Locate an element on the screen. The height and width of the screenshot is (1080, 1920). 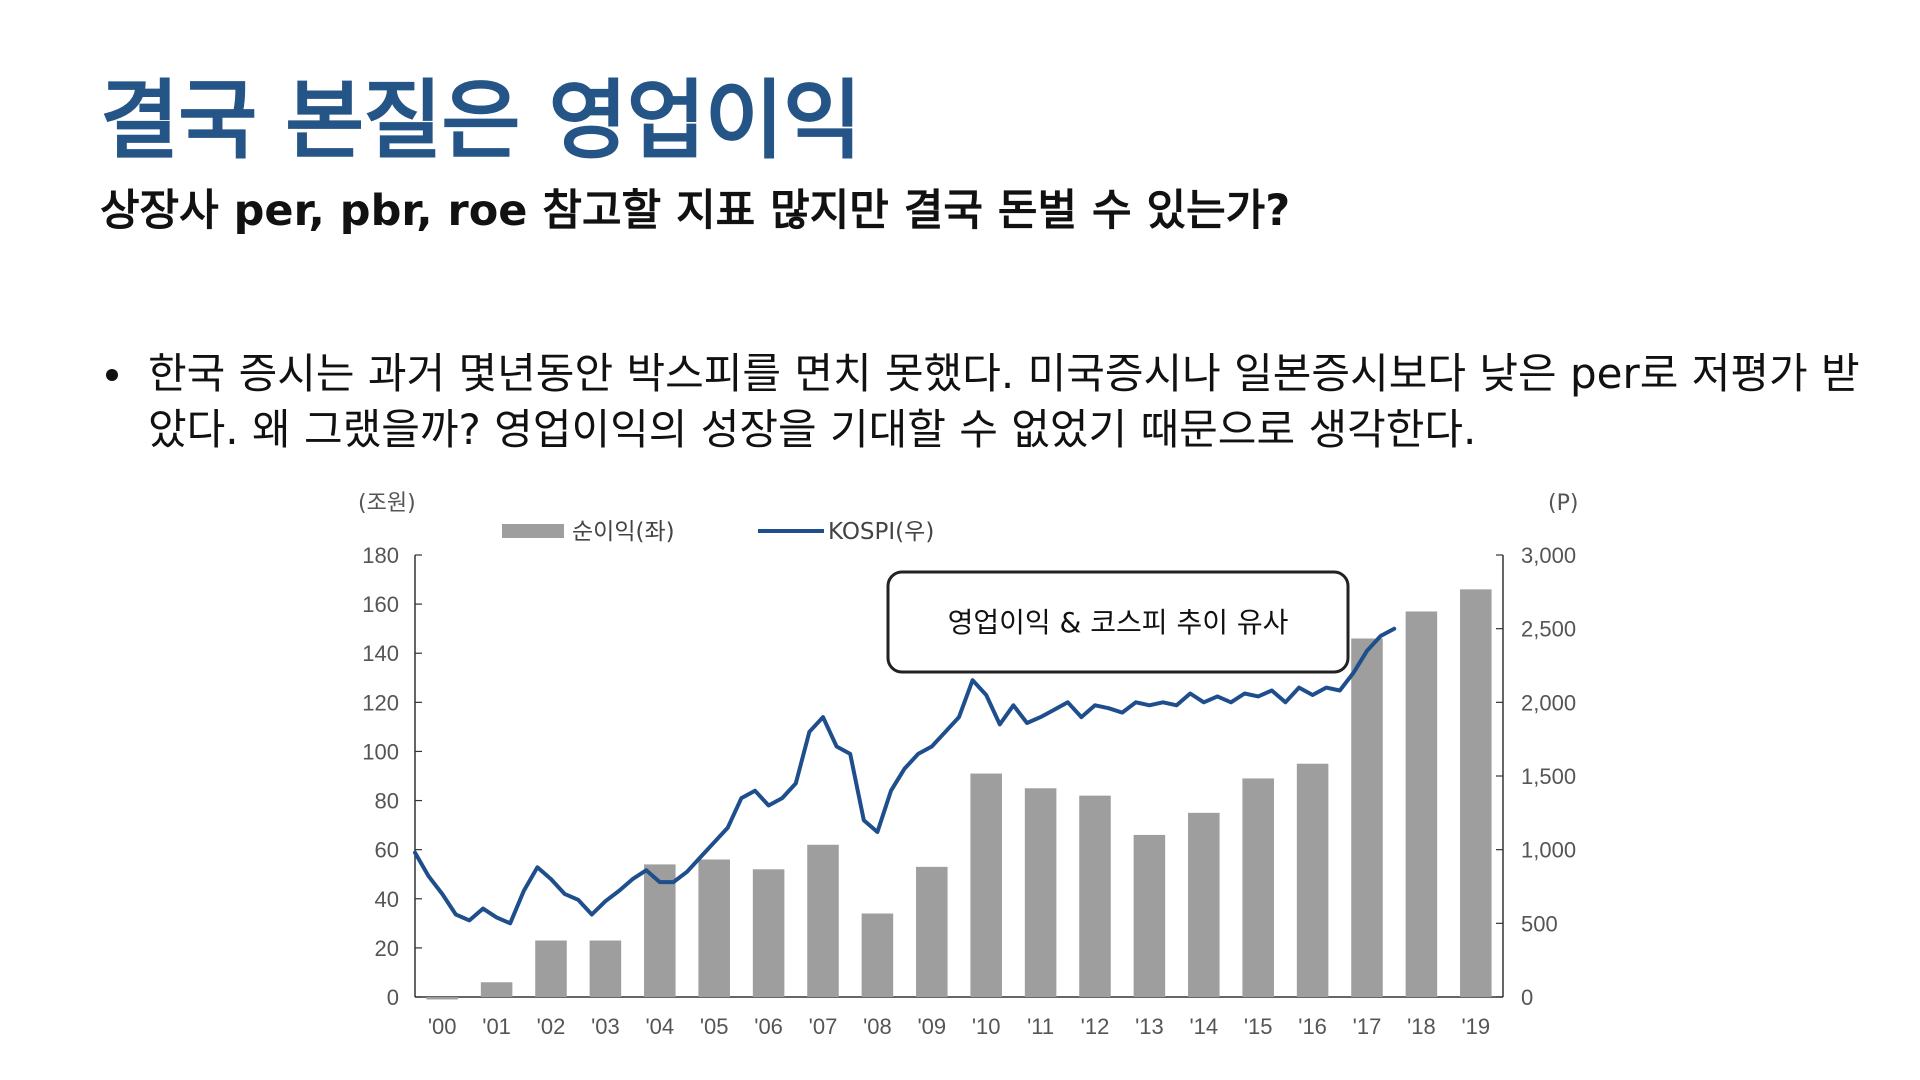
legend-label-net-income: 순이익(좌) is located at coordinates (623, 532).